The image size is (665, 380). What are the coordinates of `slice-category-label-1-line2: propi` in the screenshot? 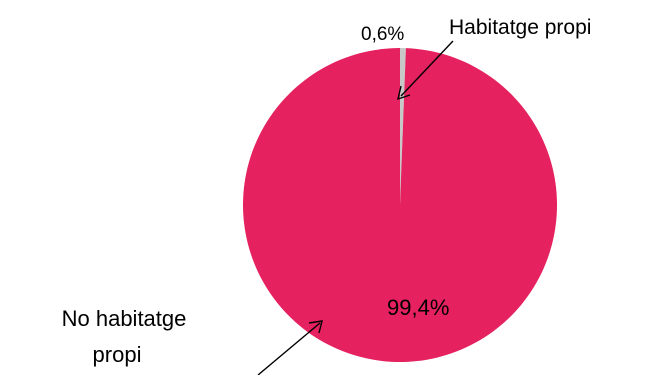 It's located at (117, 354).